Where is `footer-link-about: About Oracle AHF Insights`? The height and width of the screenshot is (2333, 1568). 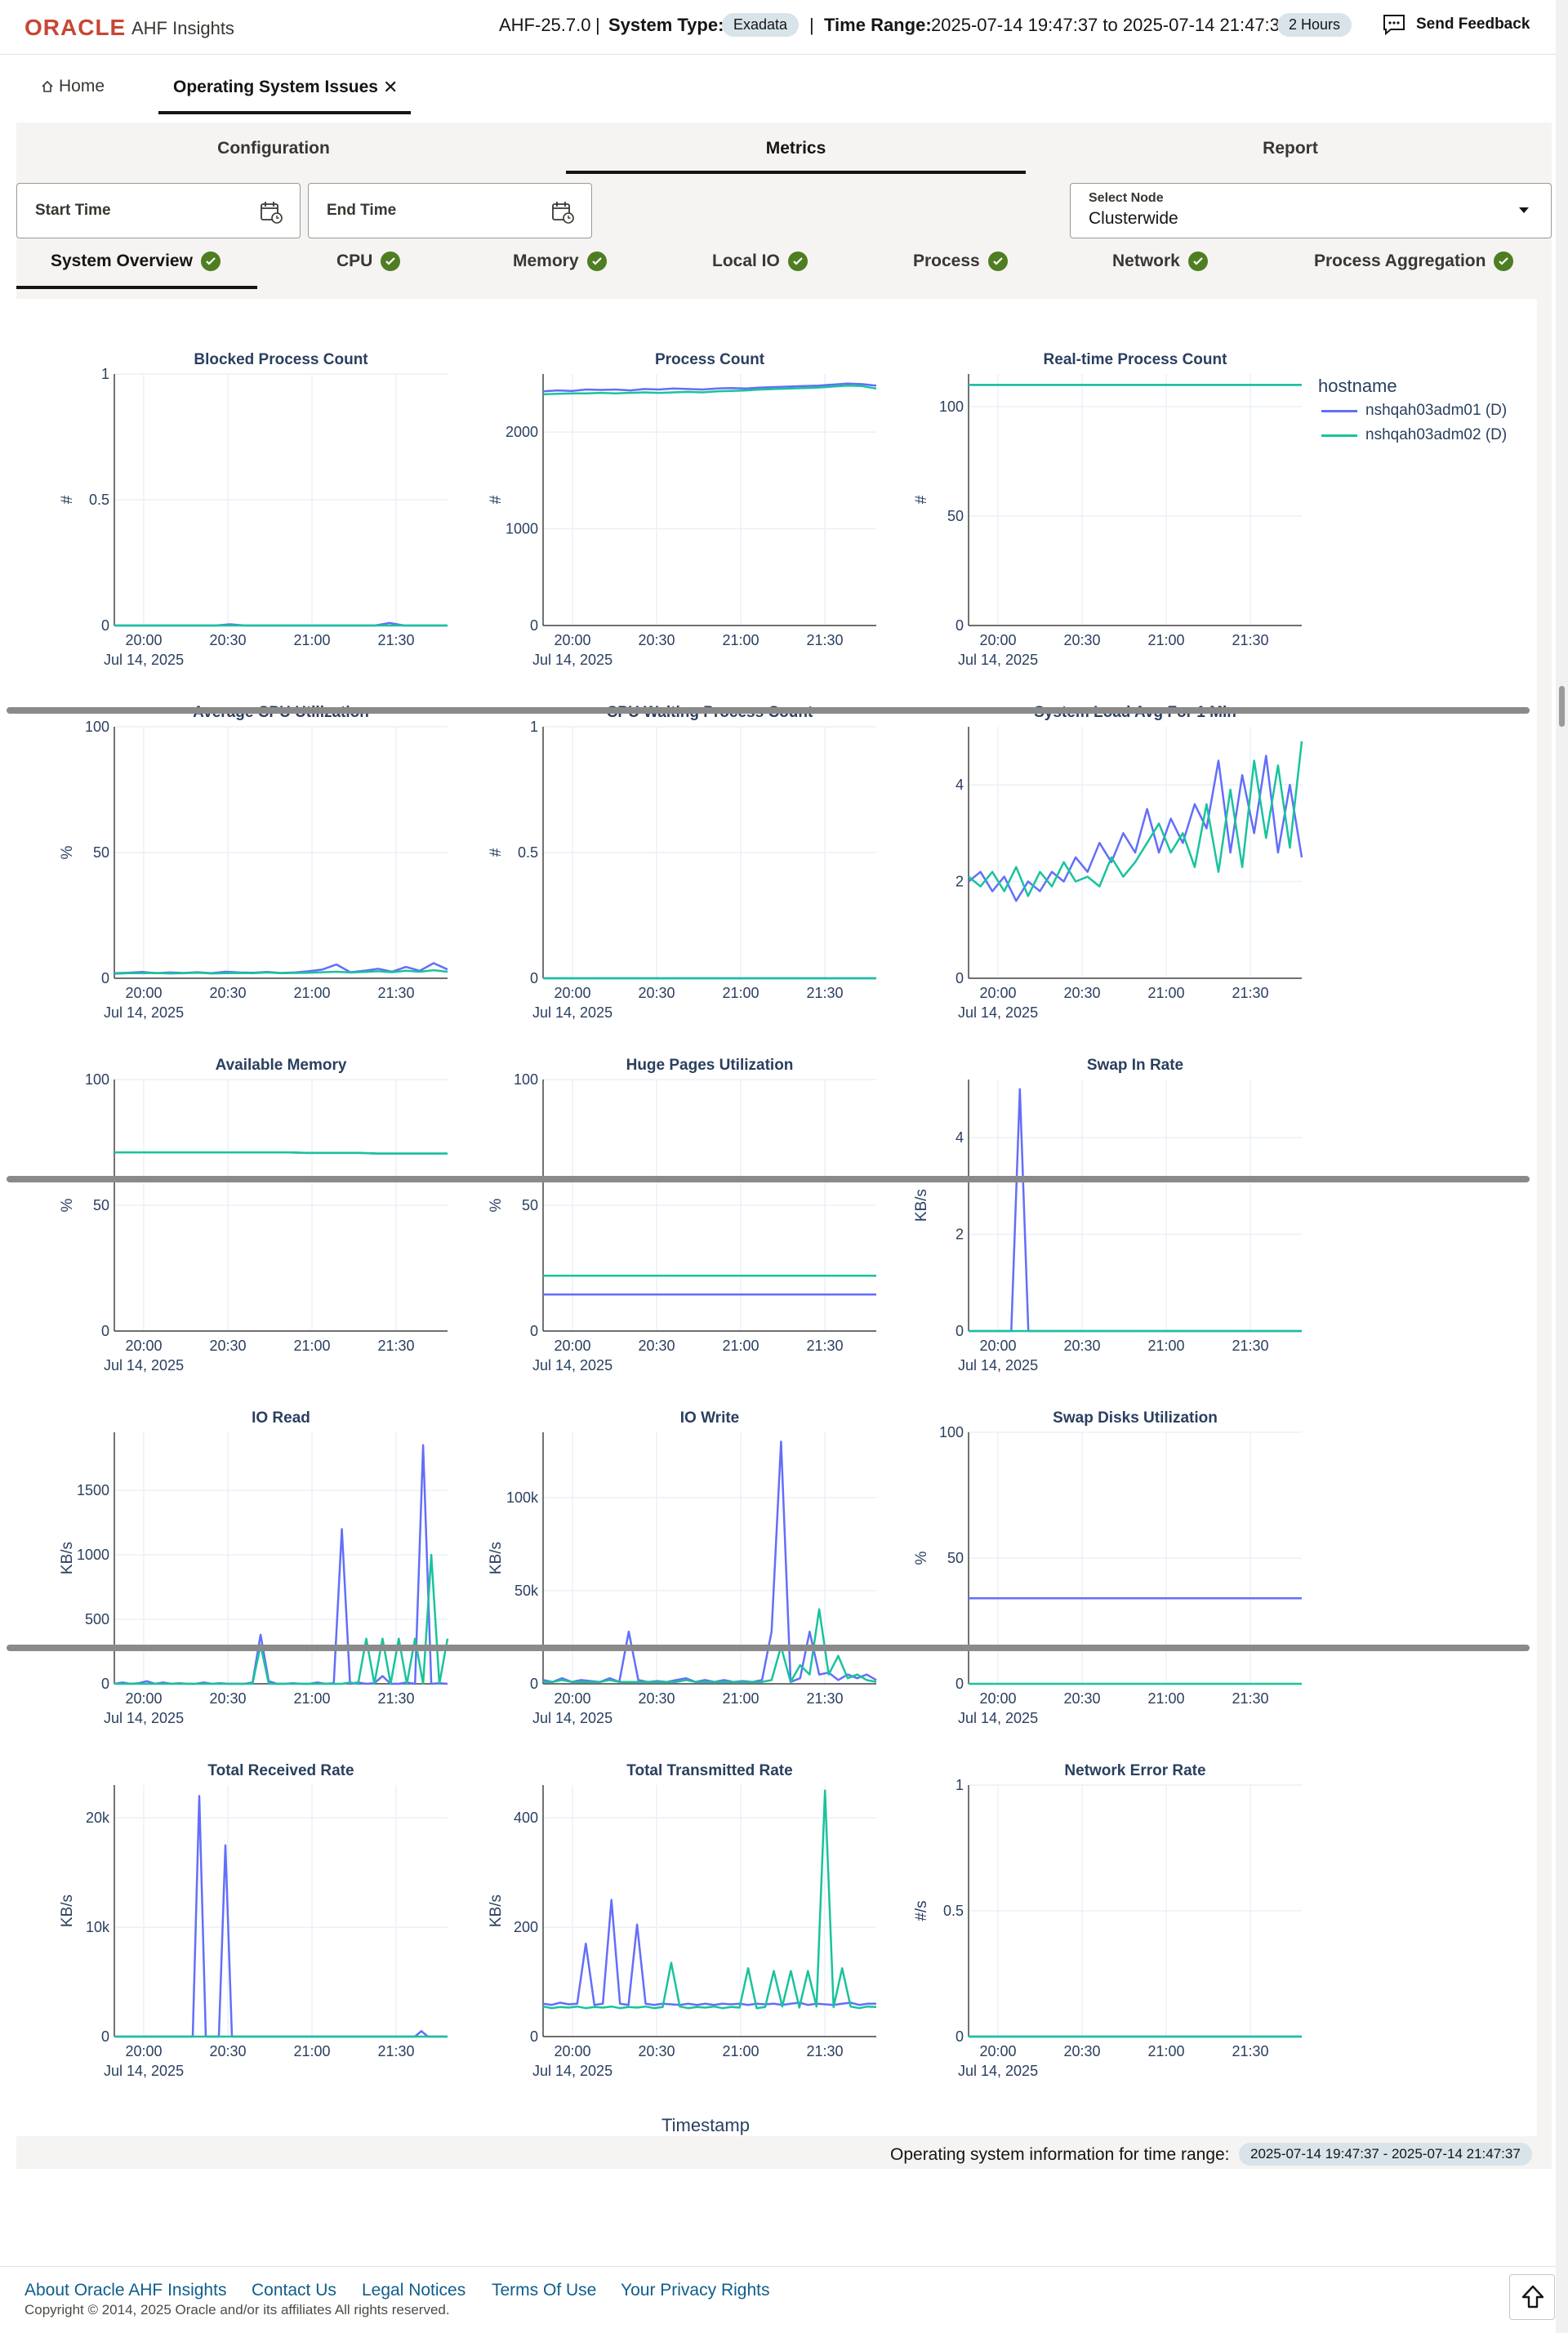 footer-link-about: About Oracle AHF Insights is located at coordinates (126, 2291).